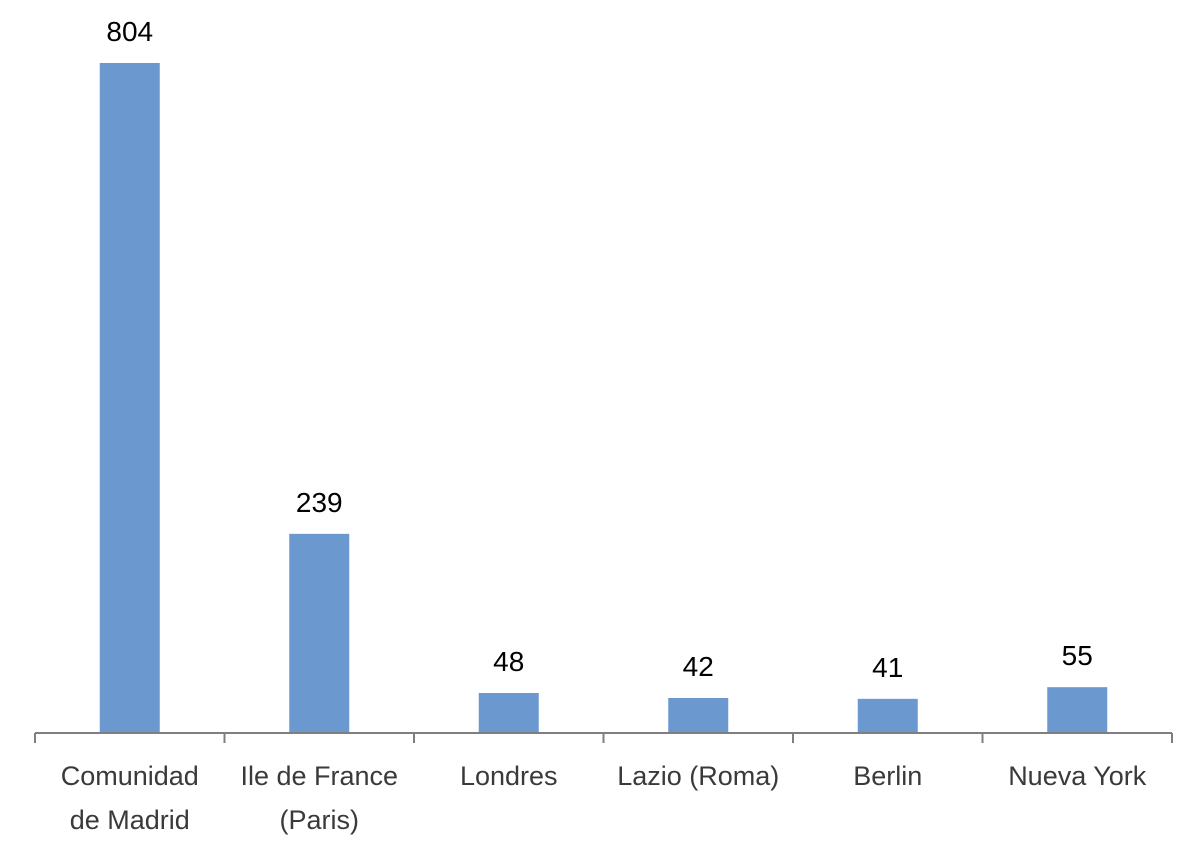 The height and width of the screenshot is (865, 1200). Describe the element at coordinates (319, 776) in the screenshot. I see `x-tick-label: Ile de France` at that location.